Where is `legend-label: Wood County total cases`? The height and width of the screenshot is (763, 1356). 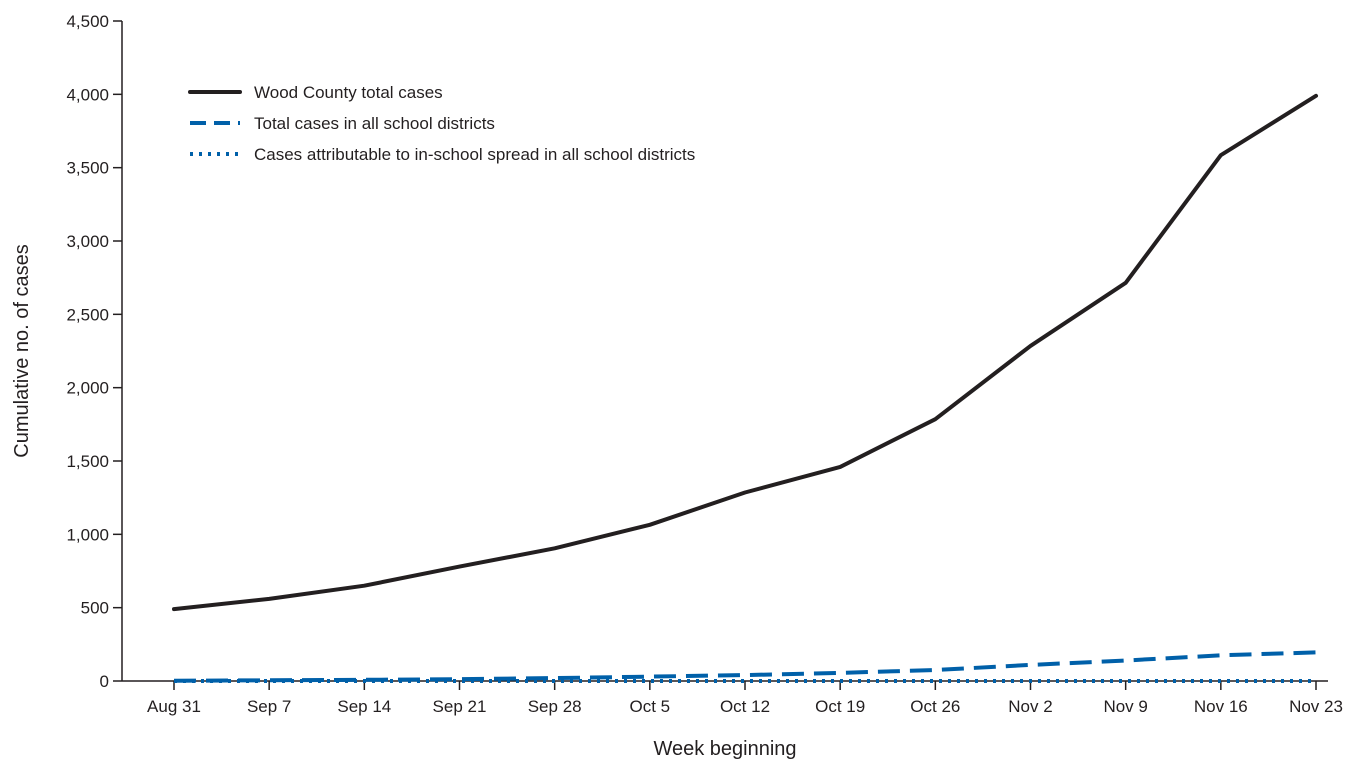
legend-label: Wood County total cases is located at coordinates (348, 92).